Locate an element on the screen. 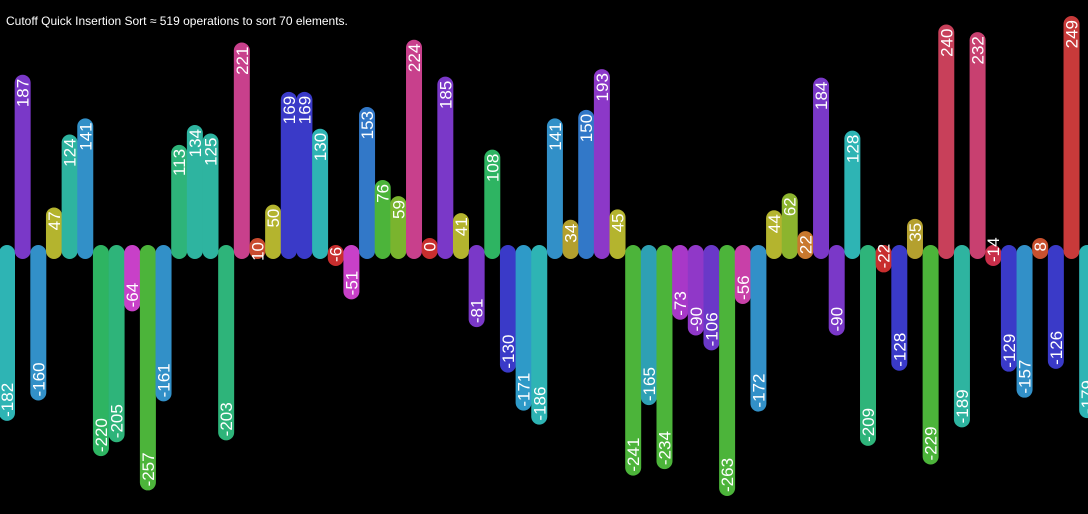 Image resolution: width=1088 pixels, height=514 pixels. bar-value-label: 62 is located at coordinates (790, 206).